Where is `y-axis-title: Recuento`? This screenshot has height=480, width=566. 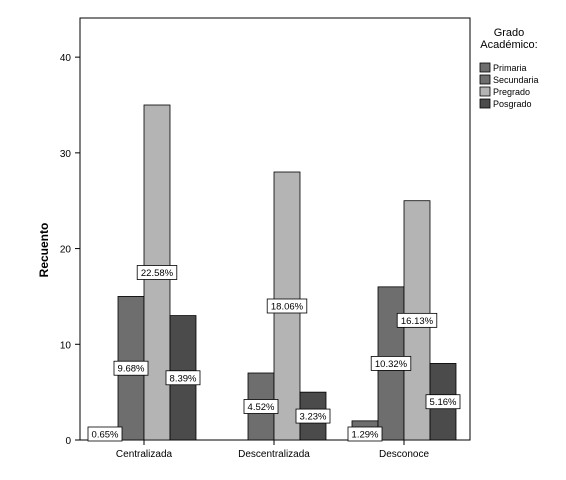 y-axis-title: Recuento is located at coordinates (44, 250).